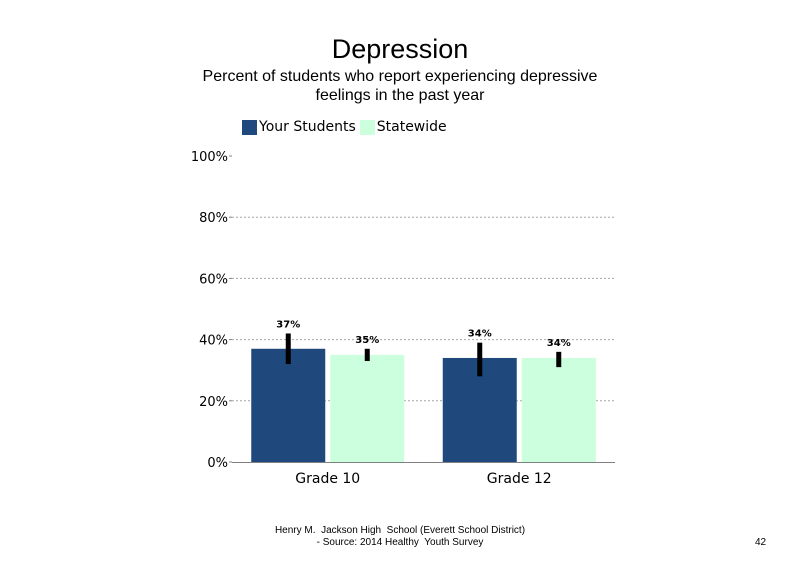 The height and width of the screenshot is (568, 800). What do you see at coordinates (307, 127) in the screenshot?
I see `legend-label-your-students: Your Students` at bounding box center [307, 127].